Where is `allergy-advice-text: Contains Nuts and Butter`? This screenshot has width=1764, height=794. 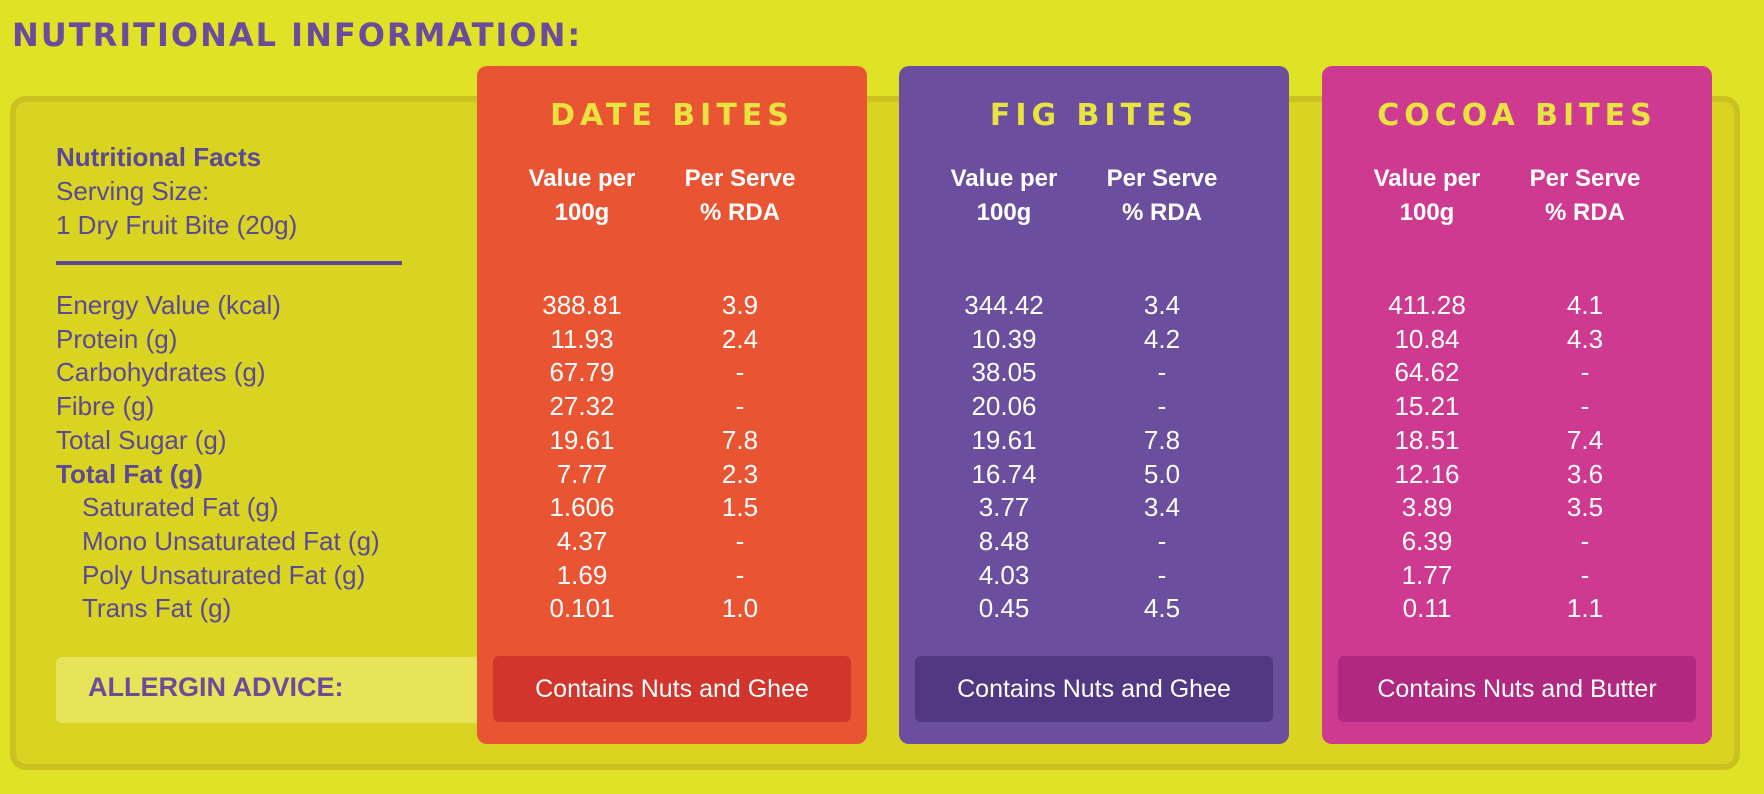
allergy-advice-text: Contains Nuts and Butter is located at coordinates (1517, 689).